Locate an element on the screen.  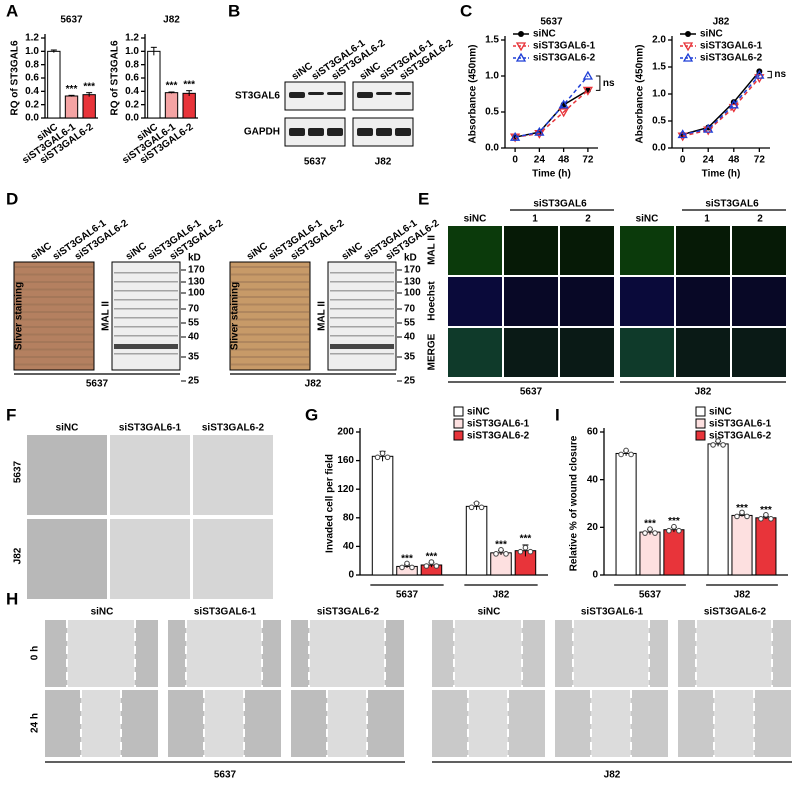
y-tick-label: 60 is located at coordinates (593, 432).